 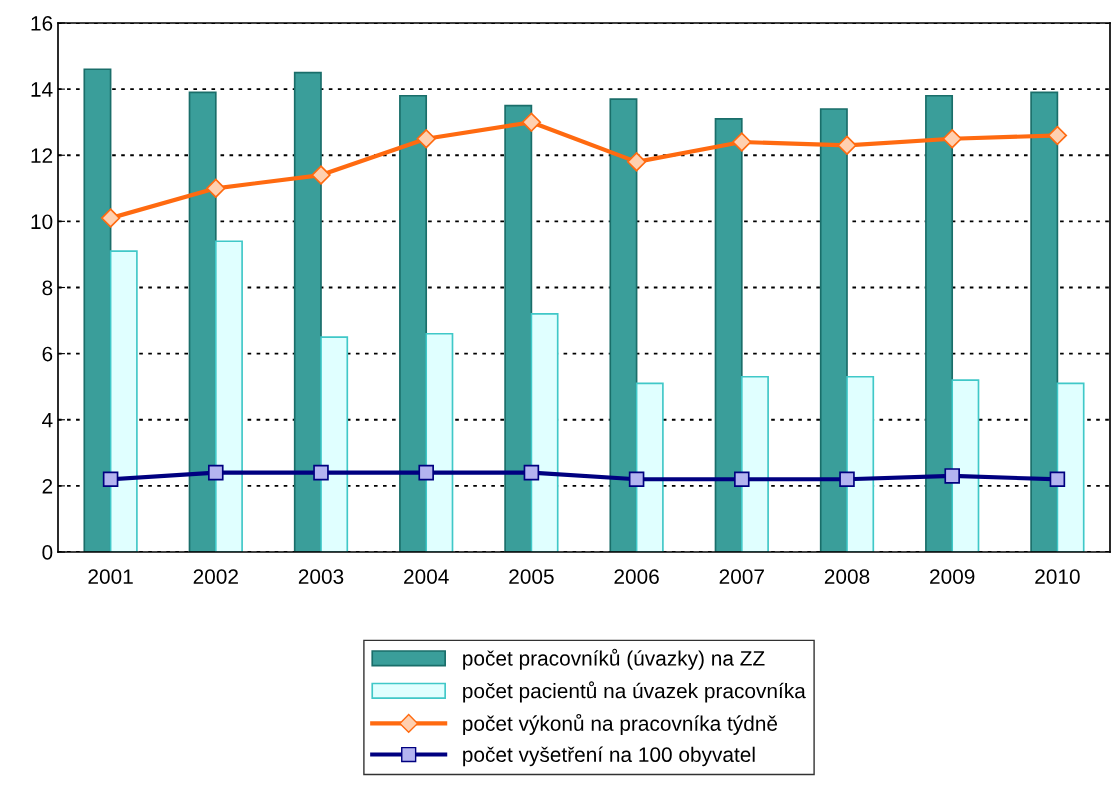 I want to click on x-tick-label: 2008, so click(x=847, y=576).